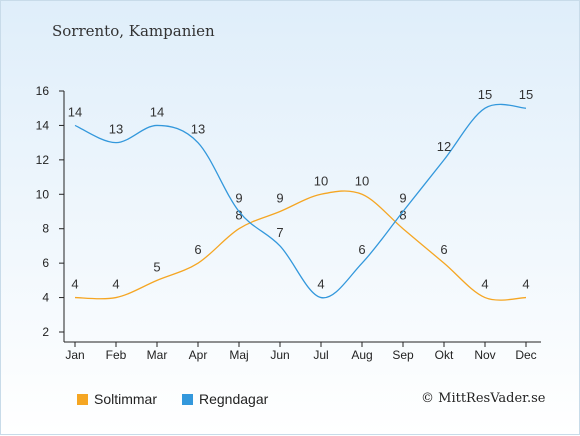 This screenshot has width=580, height=436. Describe the element at coordinates (45, 298) in the screenshot. I see `y-tick-label: 4` at that location.